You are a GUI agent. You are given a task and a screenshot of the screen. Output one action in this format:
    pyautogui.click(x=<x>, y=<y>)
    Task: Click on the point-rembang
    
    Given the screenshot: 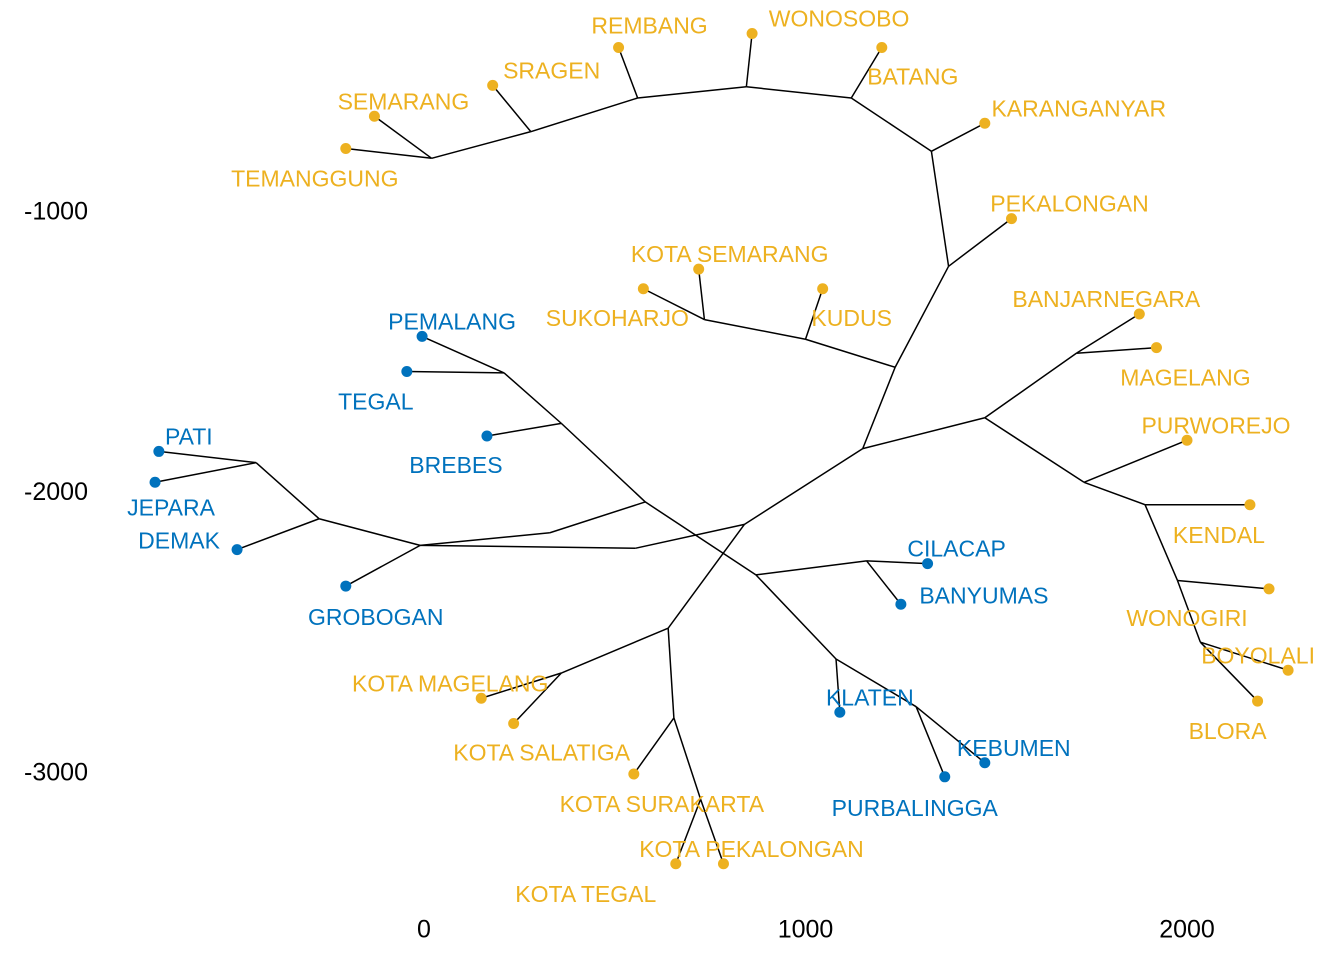 What is the action you would take?
    pyautogui.click(x=619, y=48)
    